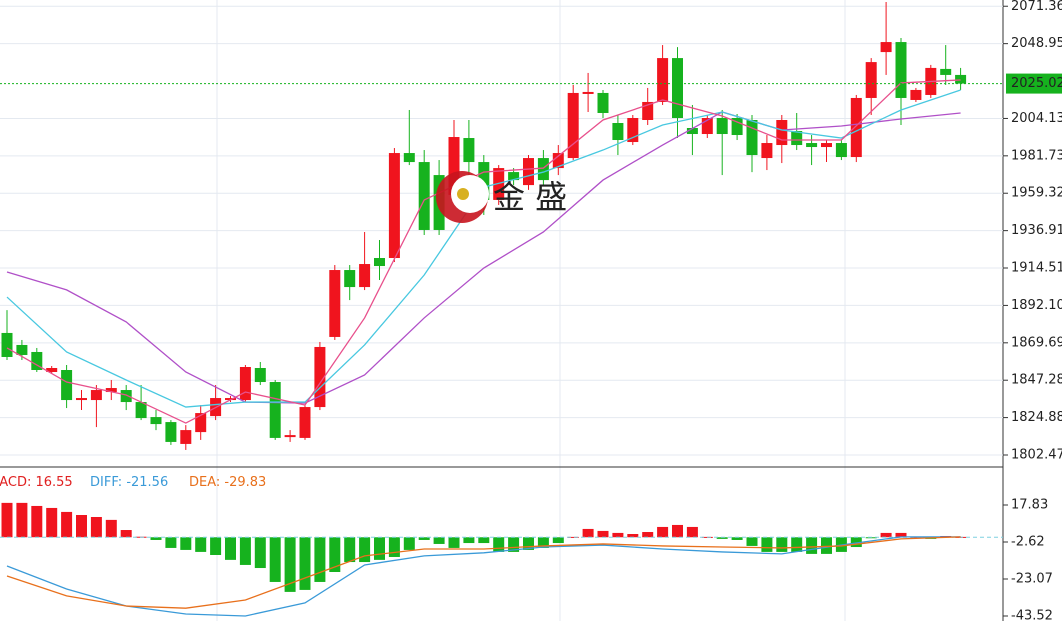 Image resolution: width=1062 pixels, height=621 pixels. I want to click on indicator-label: MACD, so click(13, 482).